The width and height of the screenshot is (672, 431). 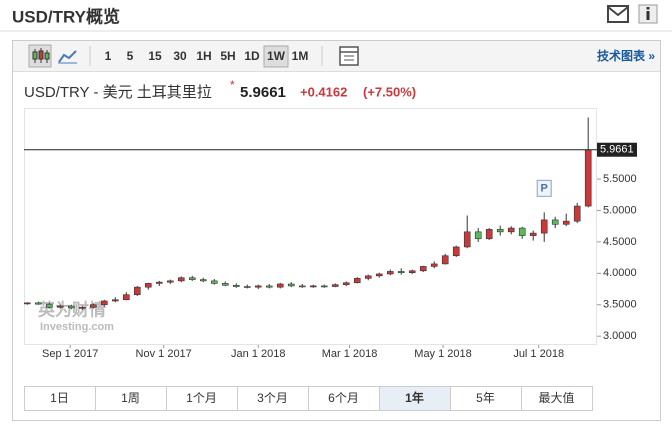 I want to click on x-tick-label: Mar 1 2018, so click(x=350, y=354).